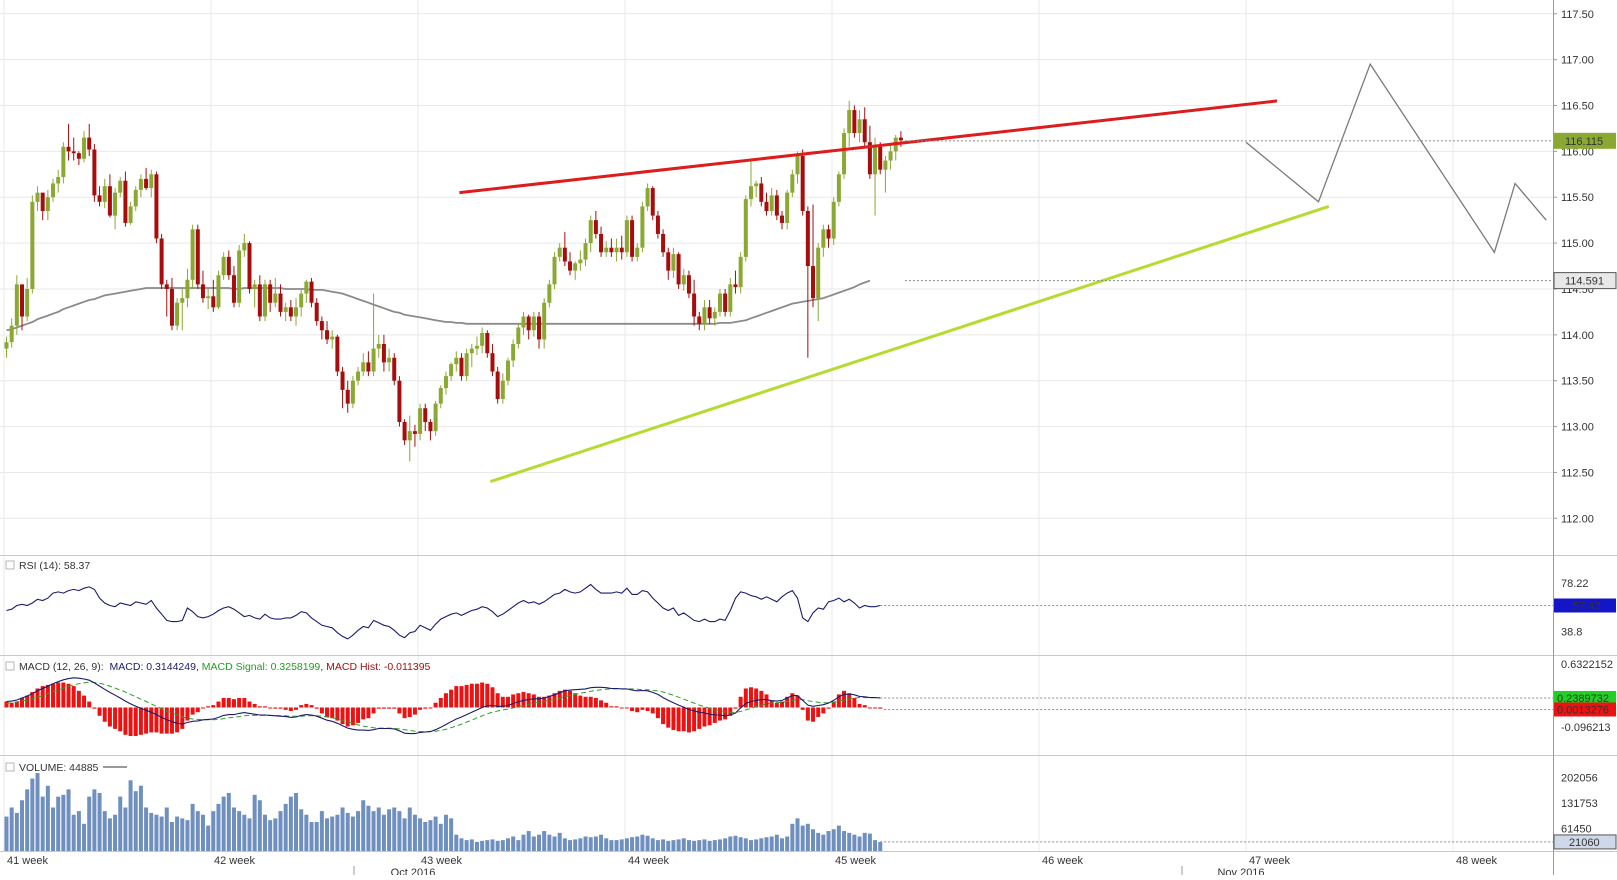  What do you see at coordinates (1062, 861) in the screenshot?
I see `week-label: 46 week` at bounding box center [1062, 861].